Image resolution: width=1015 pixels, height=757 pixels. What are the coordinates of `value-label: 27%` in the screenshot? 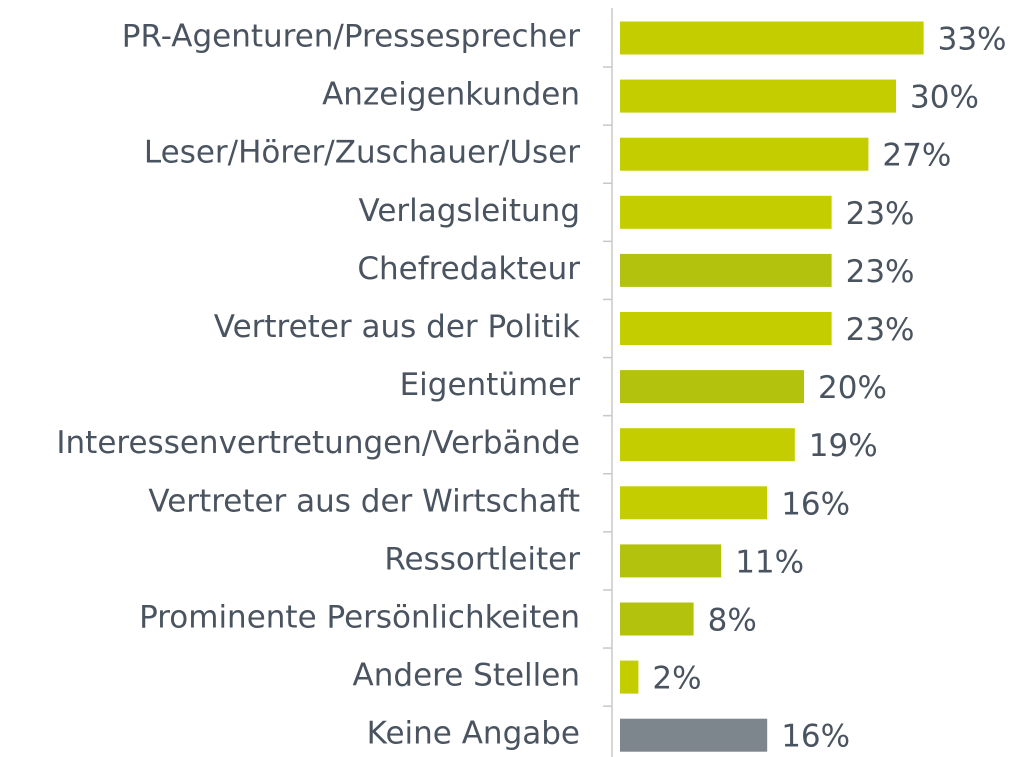 It's located at (916, 156).